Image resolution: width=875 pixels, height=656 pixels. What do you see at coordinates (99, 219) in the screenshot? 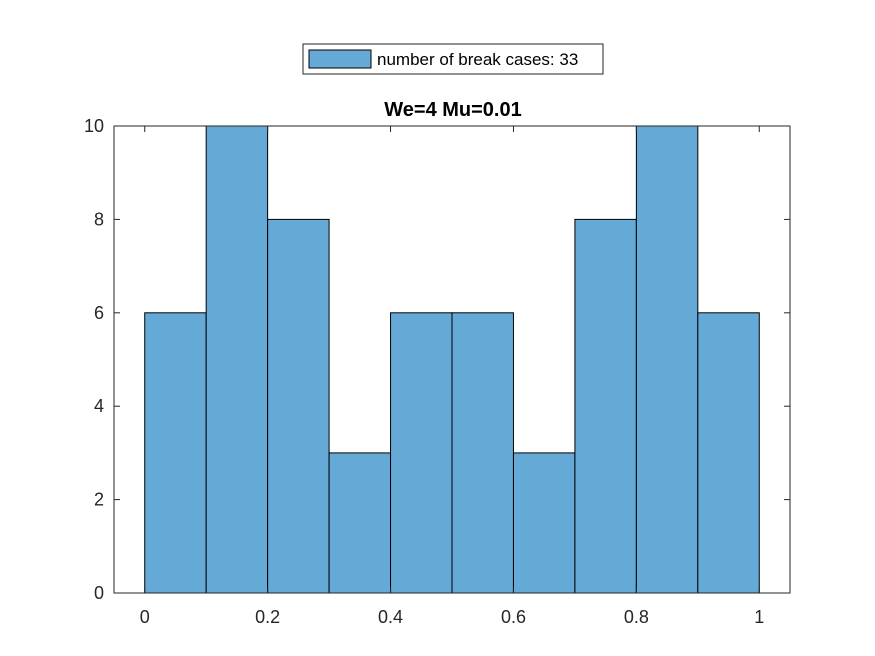
I see `y-tick-label: 8` at bounding box center [99, 219].